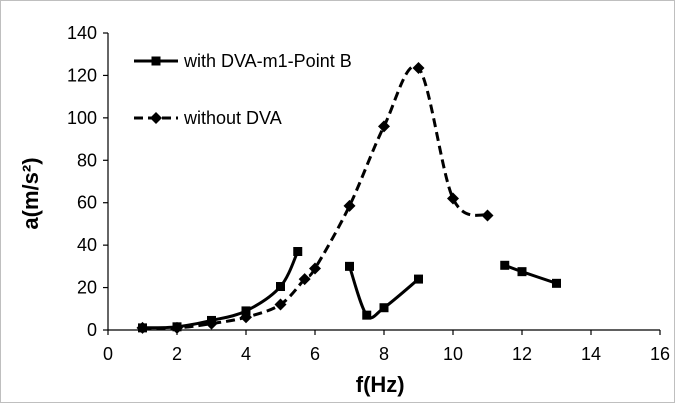 The height and width of the screenshot is (403, 675). Describe the element at coordinates (82, 181) in the screenshot. I see `y-tick-labels: 0 20 40 60 80 100 120 140` at that location.